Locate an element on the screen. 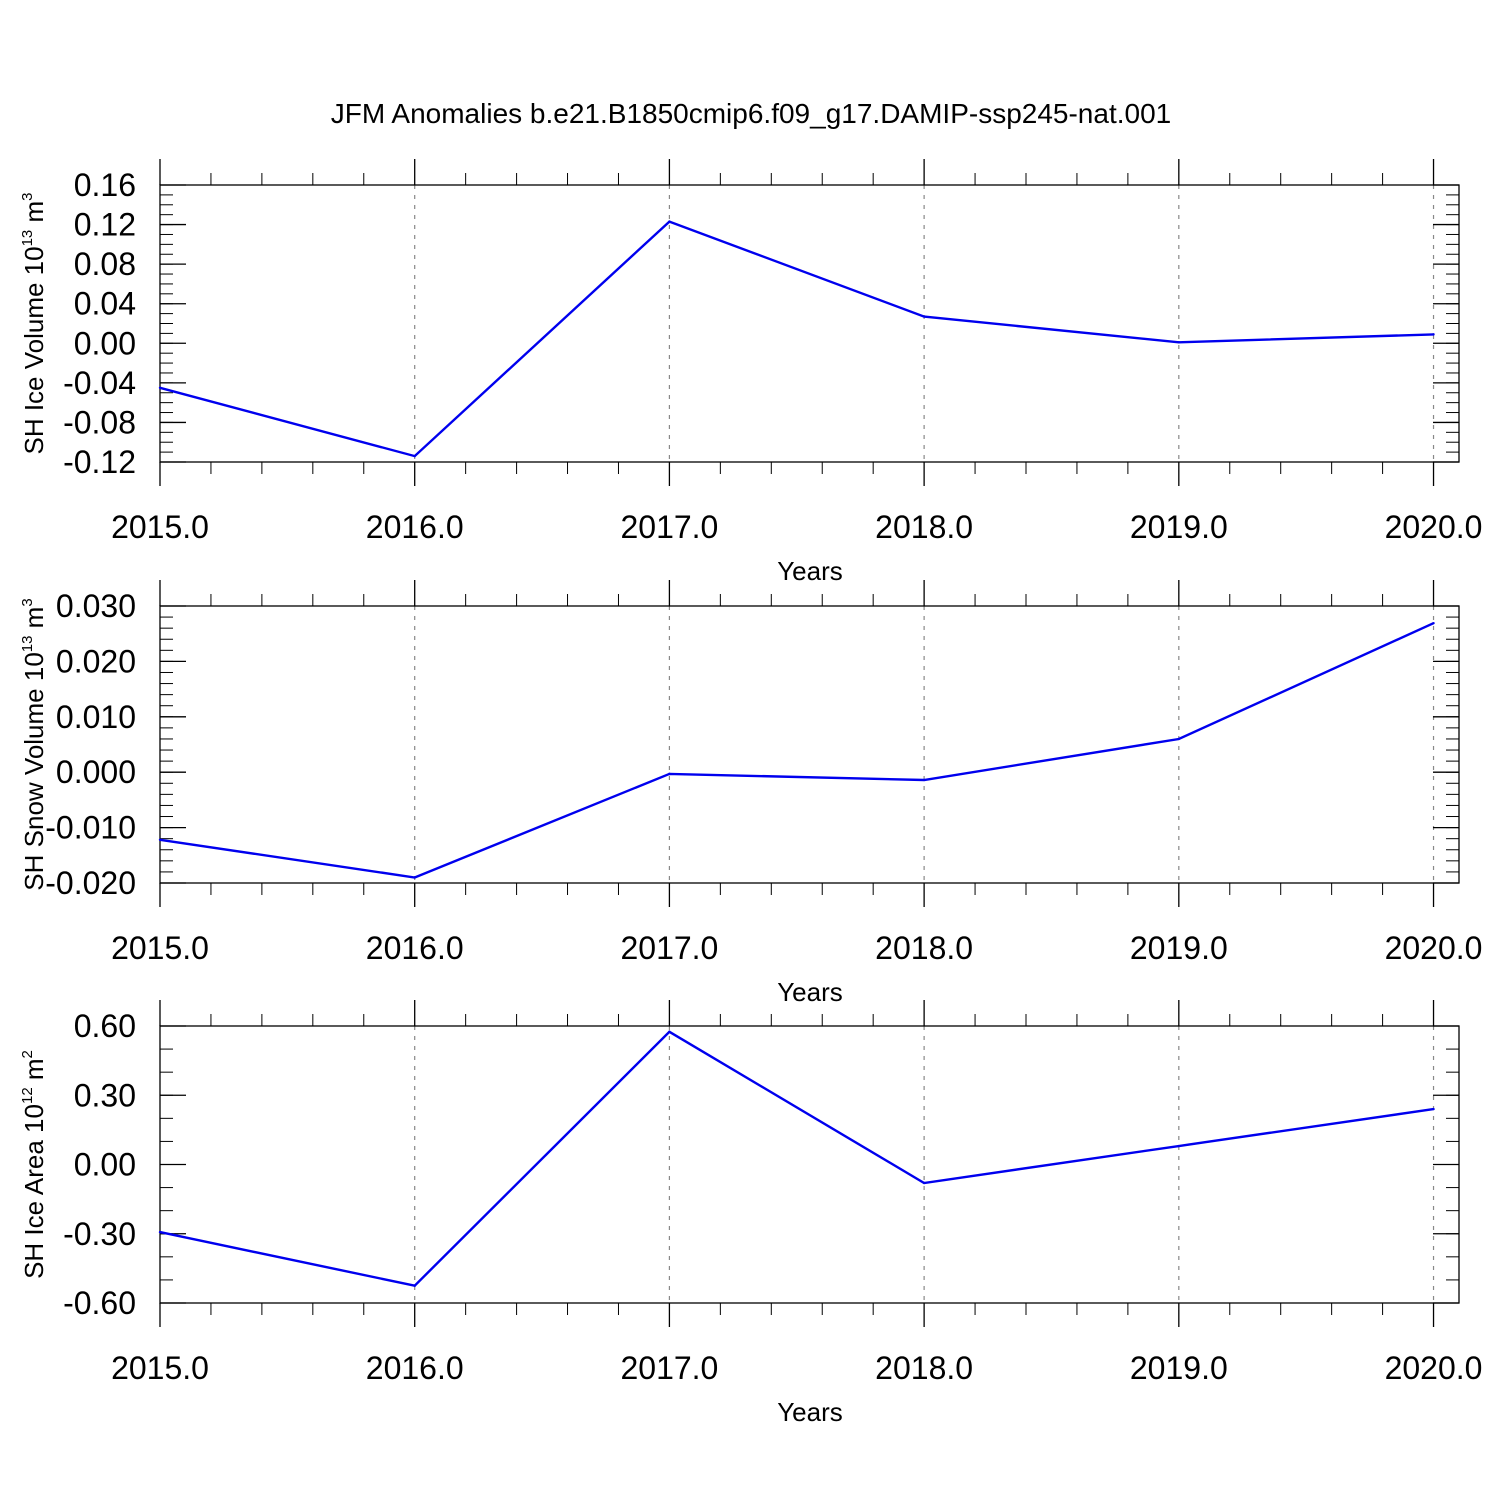 This screenshot has width=1500, height=1505. y-tick-label: 0.030 is located at coordinates (96, 606).